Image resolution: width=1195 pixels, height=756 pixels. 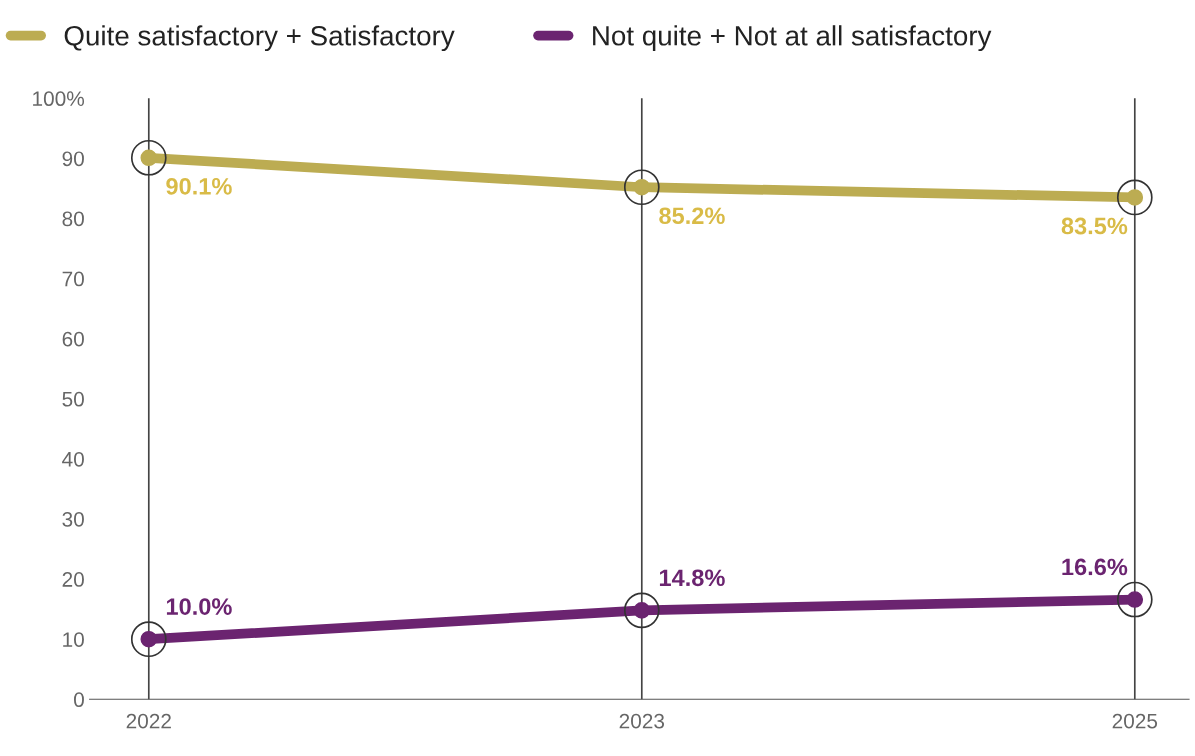 I want to click on data-label: 14.8%, so click(x=692, y=578).